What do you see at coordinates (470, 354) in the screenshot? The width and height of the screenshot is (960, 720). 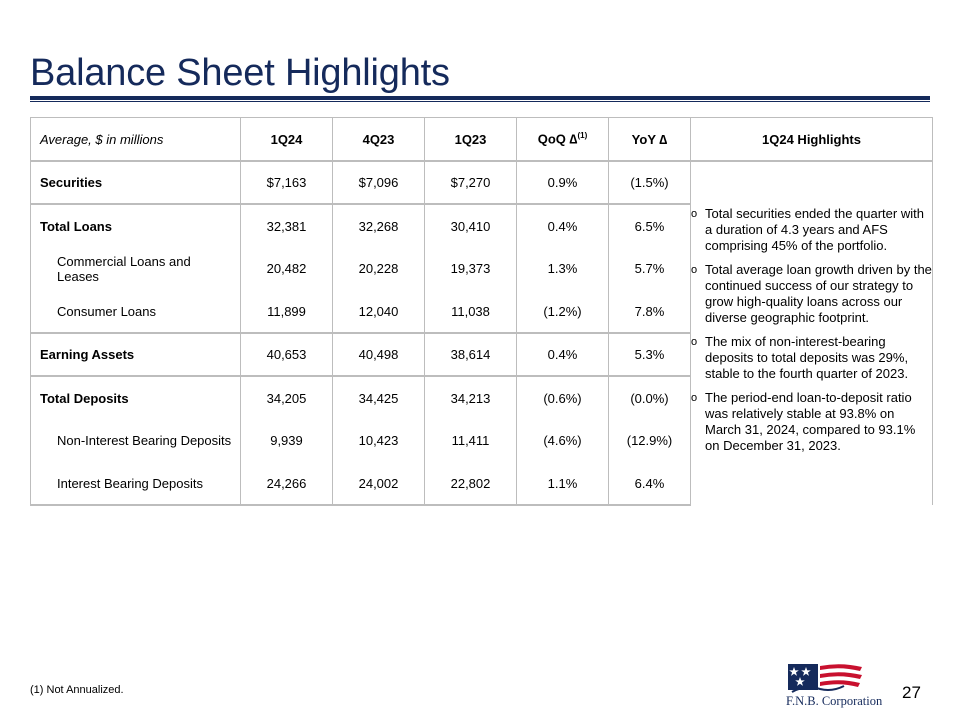 I see `cell-value: 38,614` at bounding box center [470, 354].